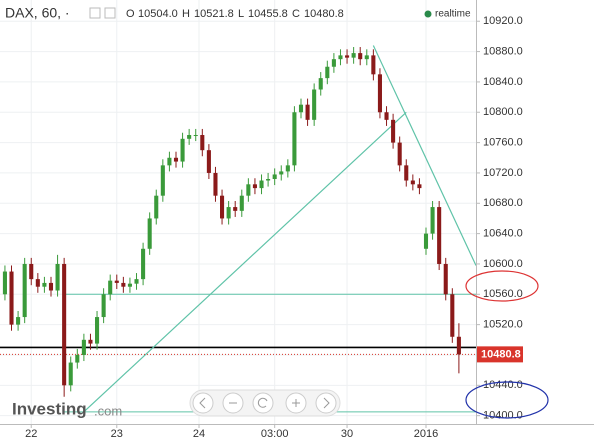  What do you see at coordinates (117, 434) in the screenshot?
I see `x-tick-label: 23` at bounding box center [117, 434].